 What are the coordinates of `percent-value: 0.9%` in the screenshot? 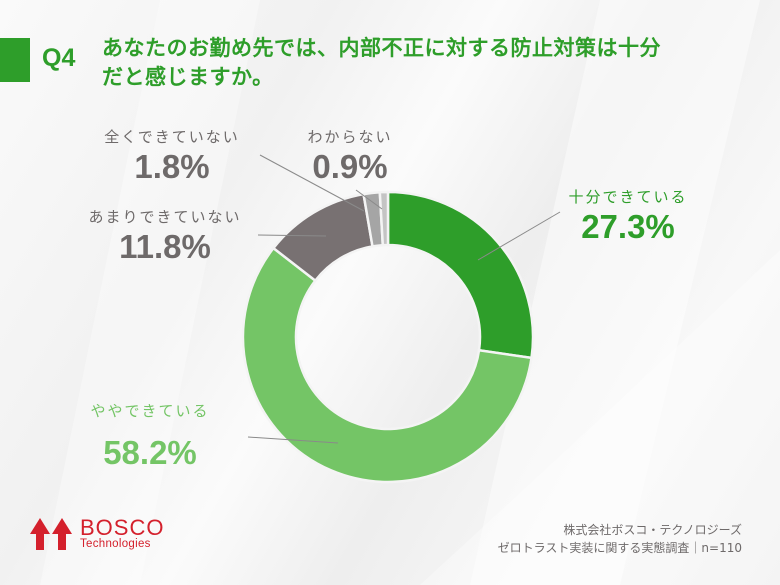 It's located at (350, 166).